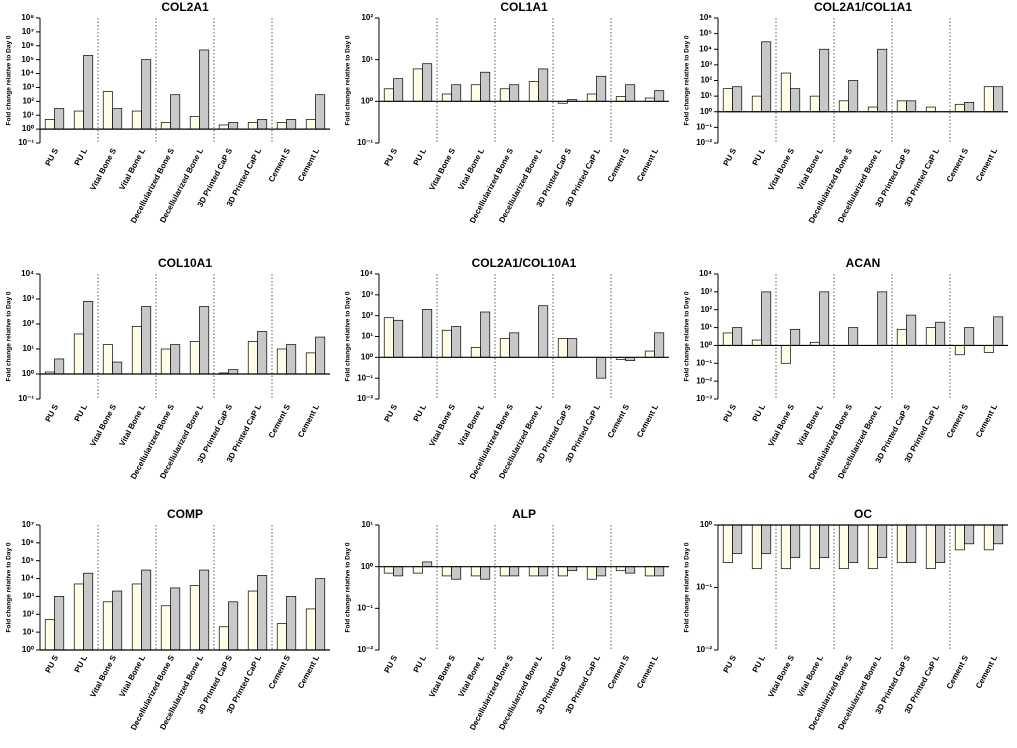 This screenshot has width=1017, height=748. Describe the element at coordinates (185, 263) in the screenshot. I see `chart-title: COL10A1` at that location.